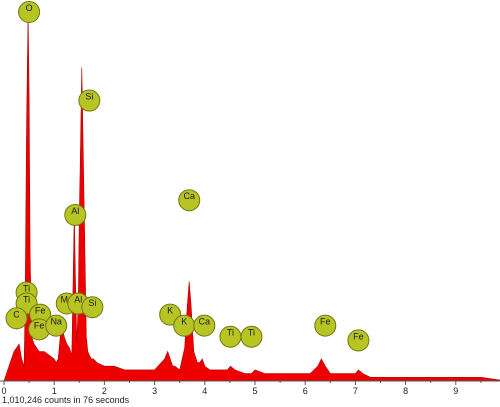 The image size is (500, 407). What do you see at coordinates (104, 391) in the screenshot?
I see `x-tick-label: 2` at bounding box center [104, 391].